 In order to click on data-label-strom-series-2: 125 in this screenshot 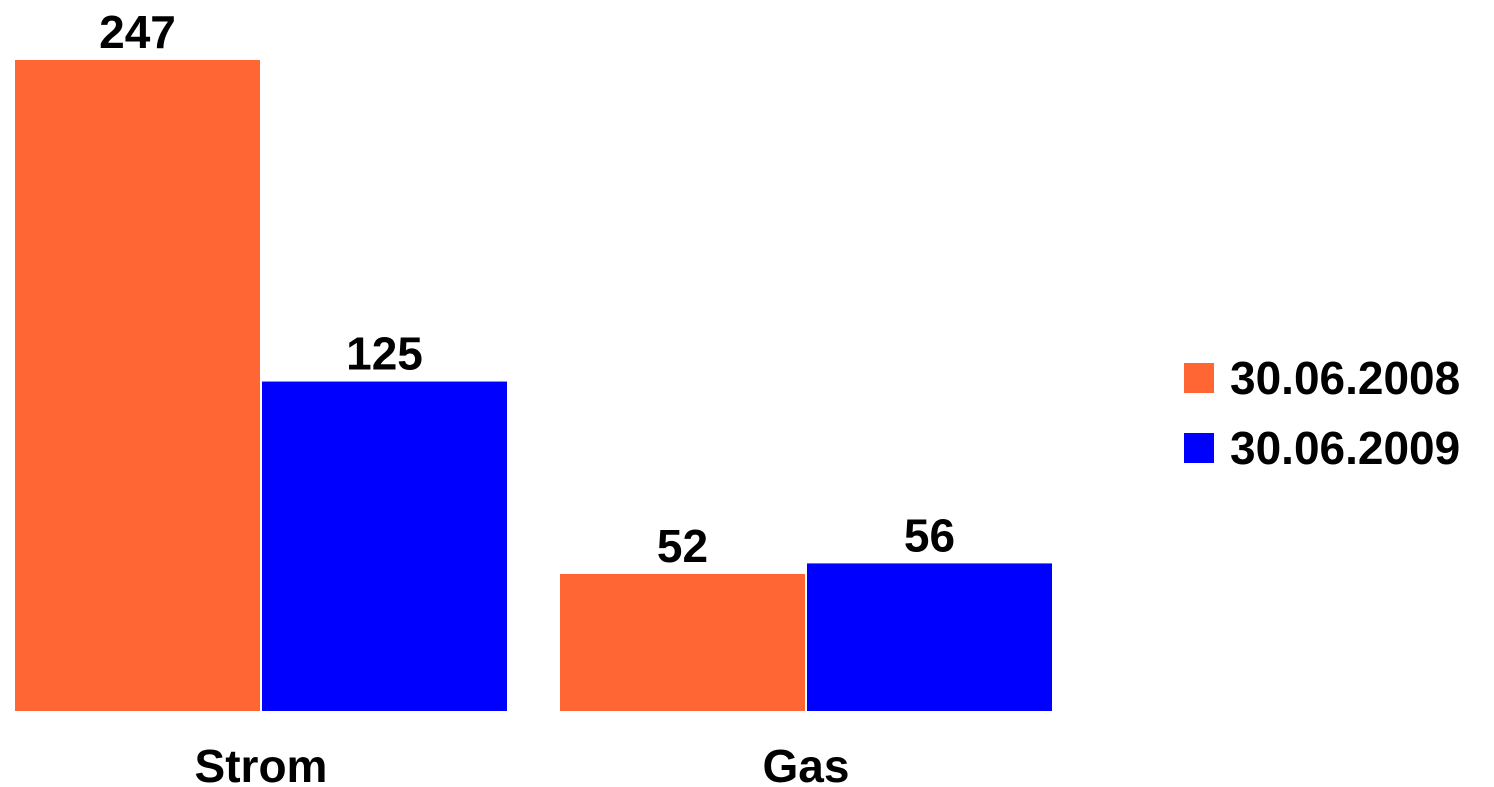, I will do `click(384, 354)`.